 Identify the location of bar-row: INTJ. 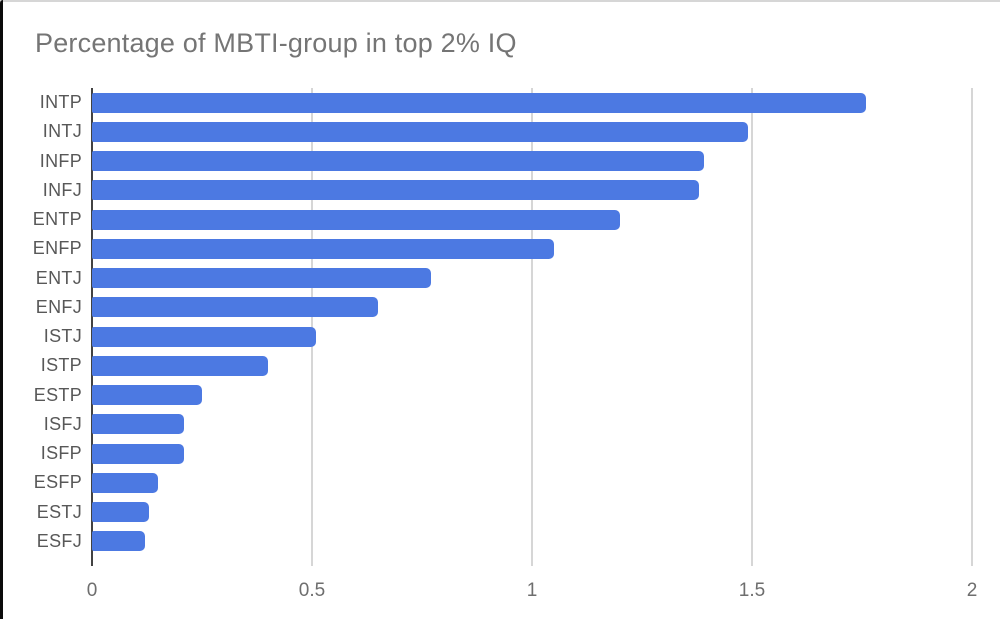
(507, 131).